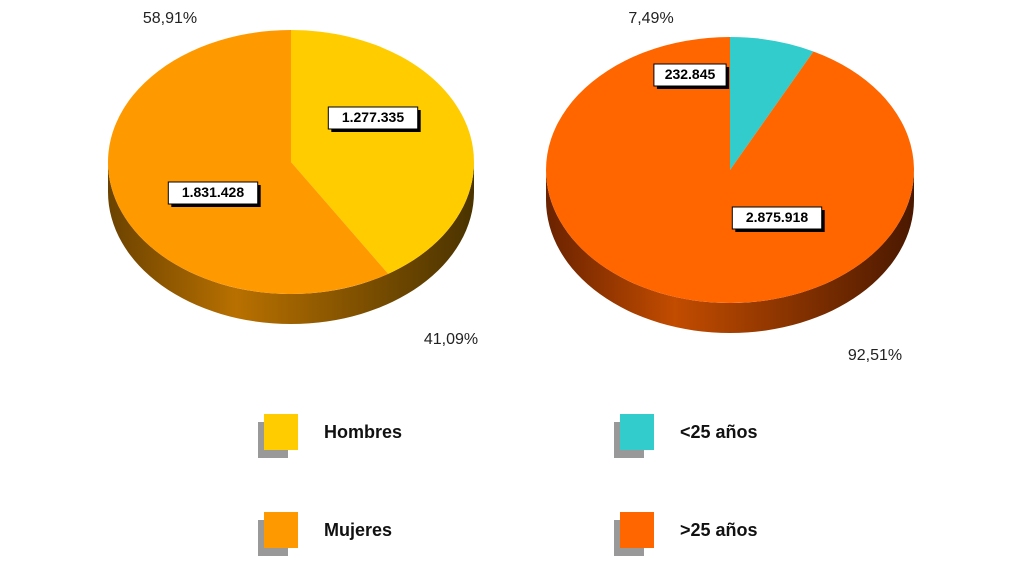 This screenshot has width=1024, height=576. I want to click on percent-label-hombres: 41,09%, so click(451, 339).